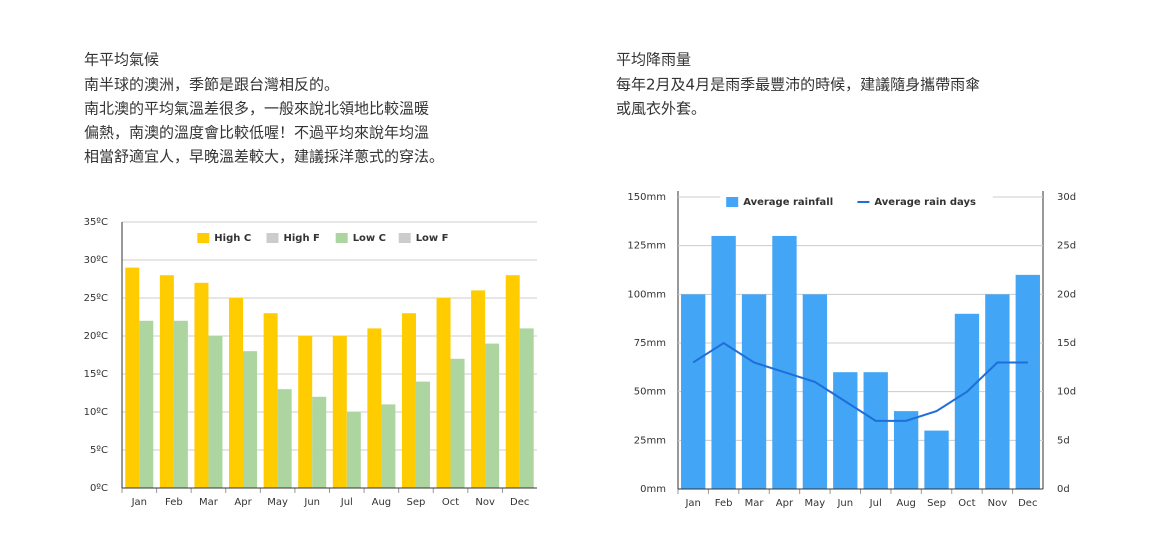 Image resolution: width=1172 pixels, height=558 pixels. What do you see at coordinates (661, 109) in the screenshot?
I see `section-text: 或風衣外套。` at bounding box center [661, 109].